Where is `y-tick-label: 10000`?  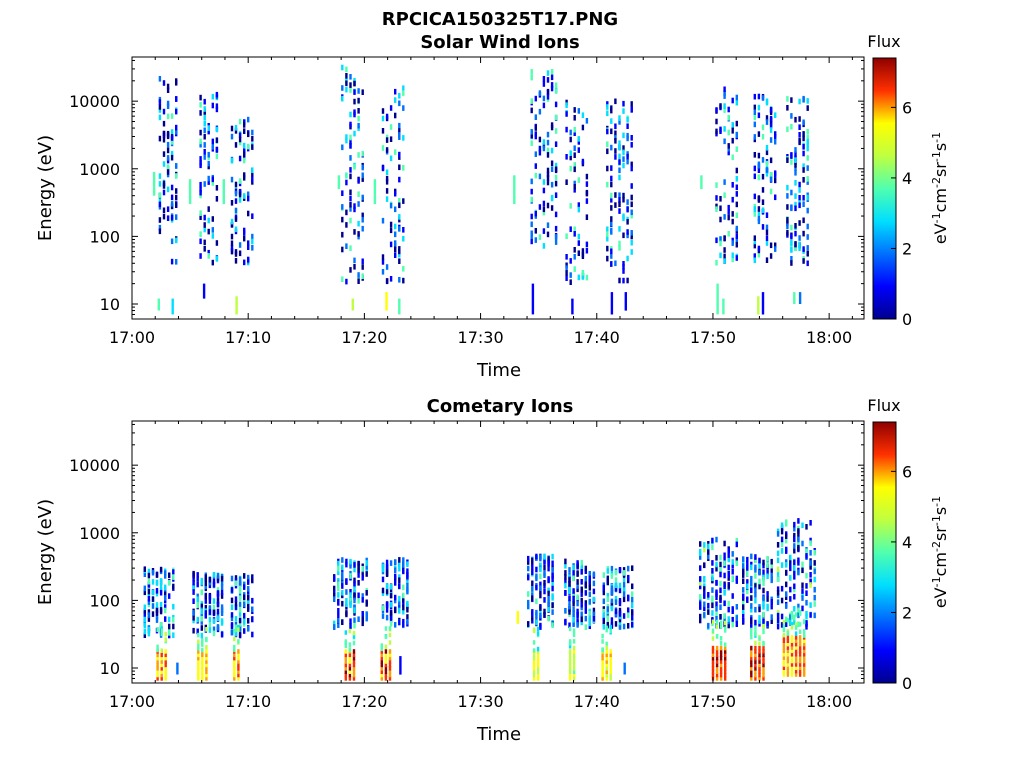
y-tick-label: 10000 is located at coordinates (94, 465).